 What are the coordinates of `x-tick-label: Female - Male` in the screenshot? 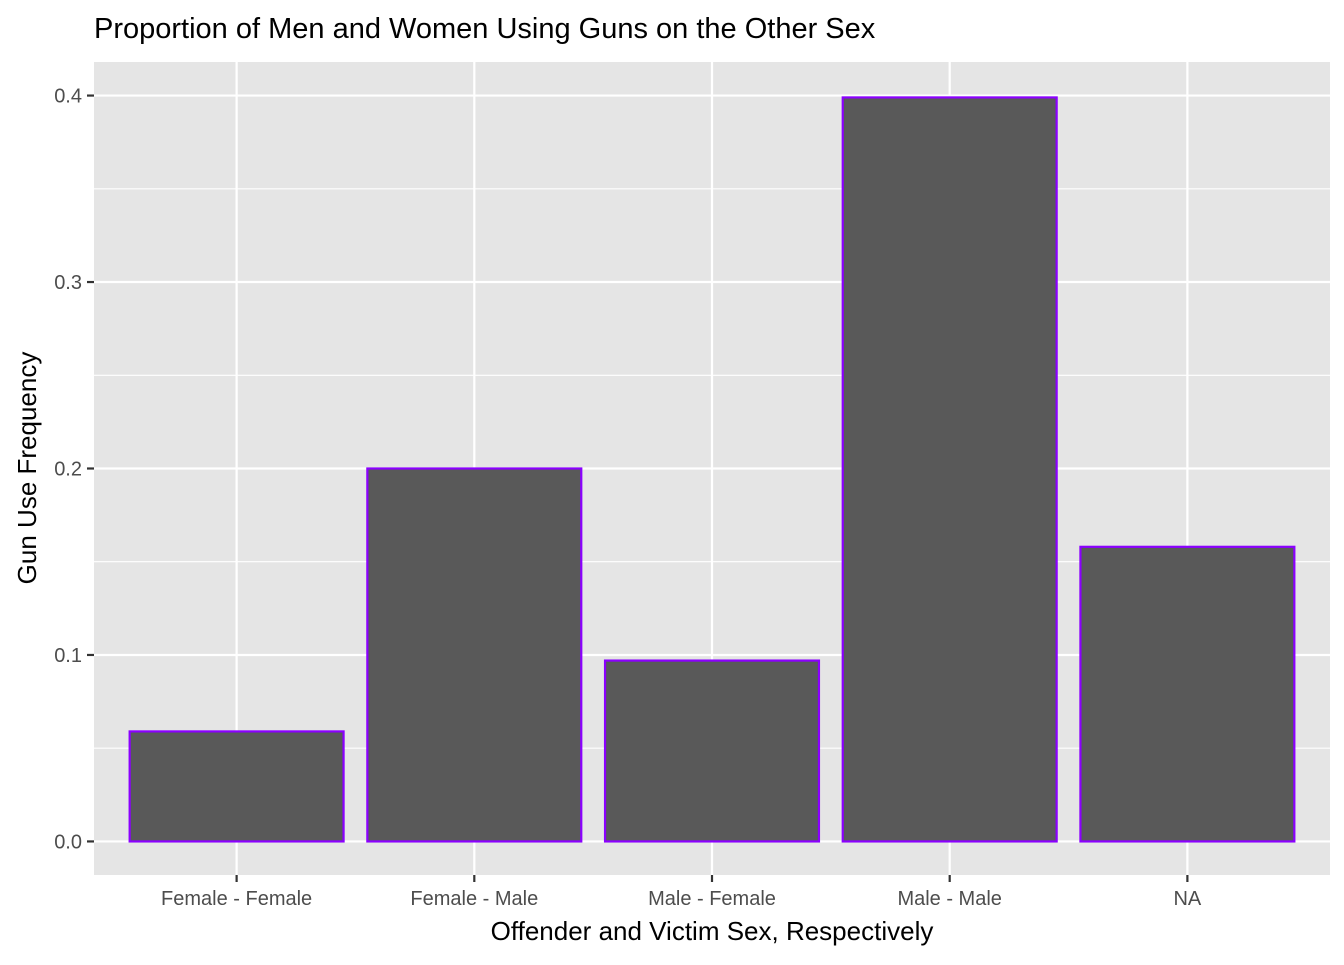 It's located at (474, 899).